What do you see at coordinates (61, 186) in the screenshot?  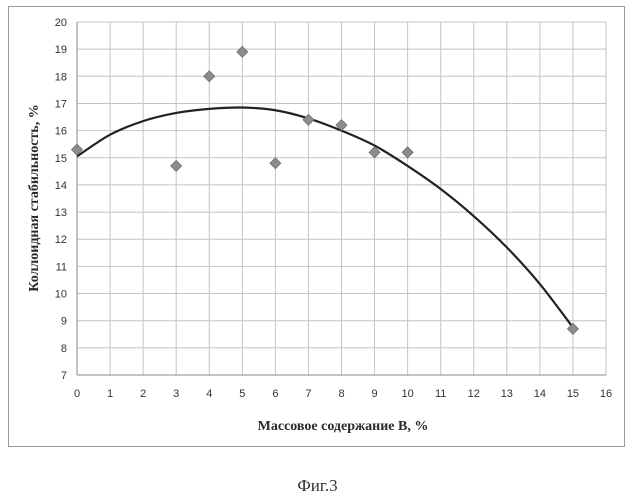 I see `y-tick-label: 14` at bounding box center [61, 186].